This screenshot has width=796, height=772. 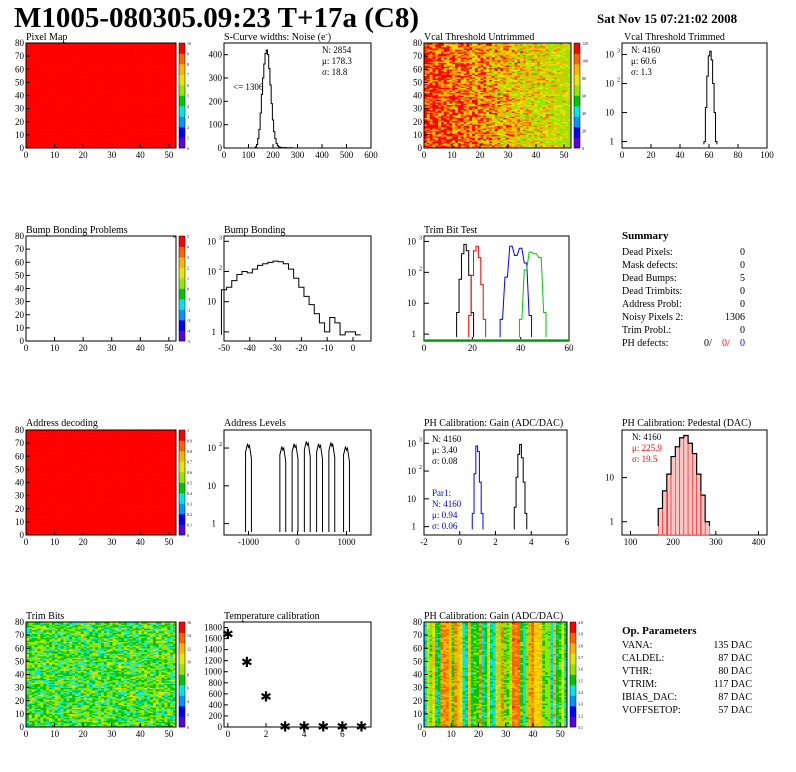 What do you see at coordinates (216, 55) in the screenshot?
I see `y-tick-label: 400` at bounding box center [216, 55].